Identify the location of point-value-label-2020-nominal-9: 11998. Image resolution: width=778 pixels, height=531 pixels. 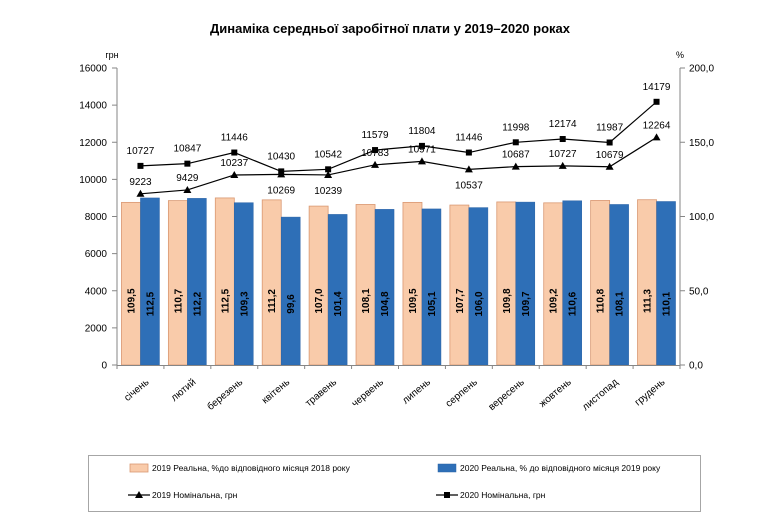
(516, 127).